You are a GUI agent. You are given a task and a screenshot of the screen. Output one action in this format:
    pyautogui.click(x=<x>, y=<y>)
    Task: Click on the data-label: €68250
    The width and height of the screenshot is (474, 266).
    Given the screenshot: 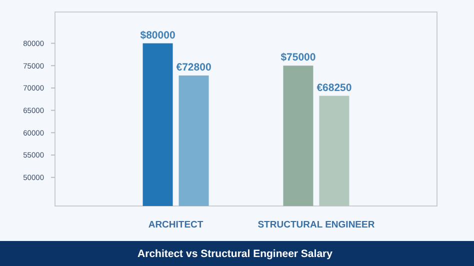 What is the action you would take?
    pyautogui.click(x=334, y=88)
    